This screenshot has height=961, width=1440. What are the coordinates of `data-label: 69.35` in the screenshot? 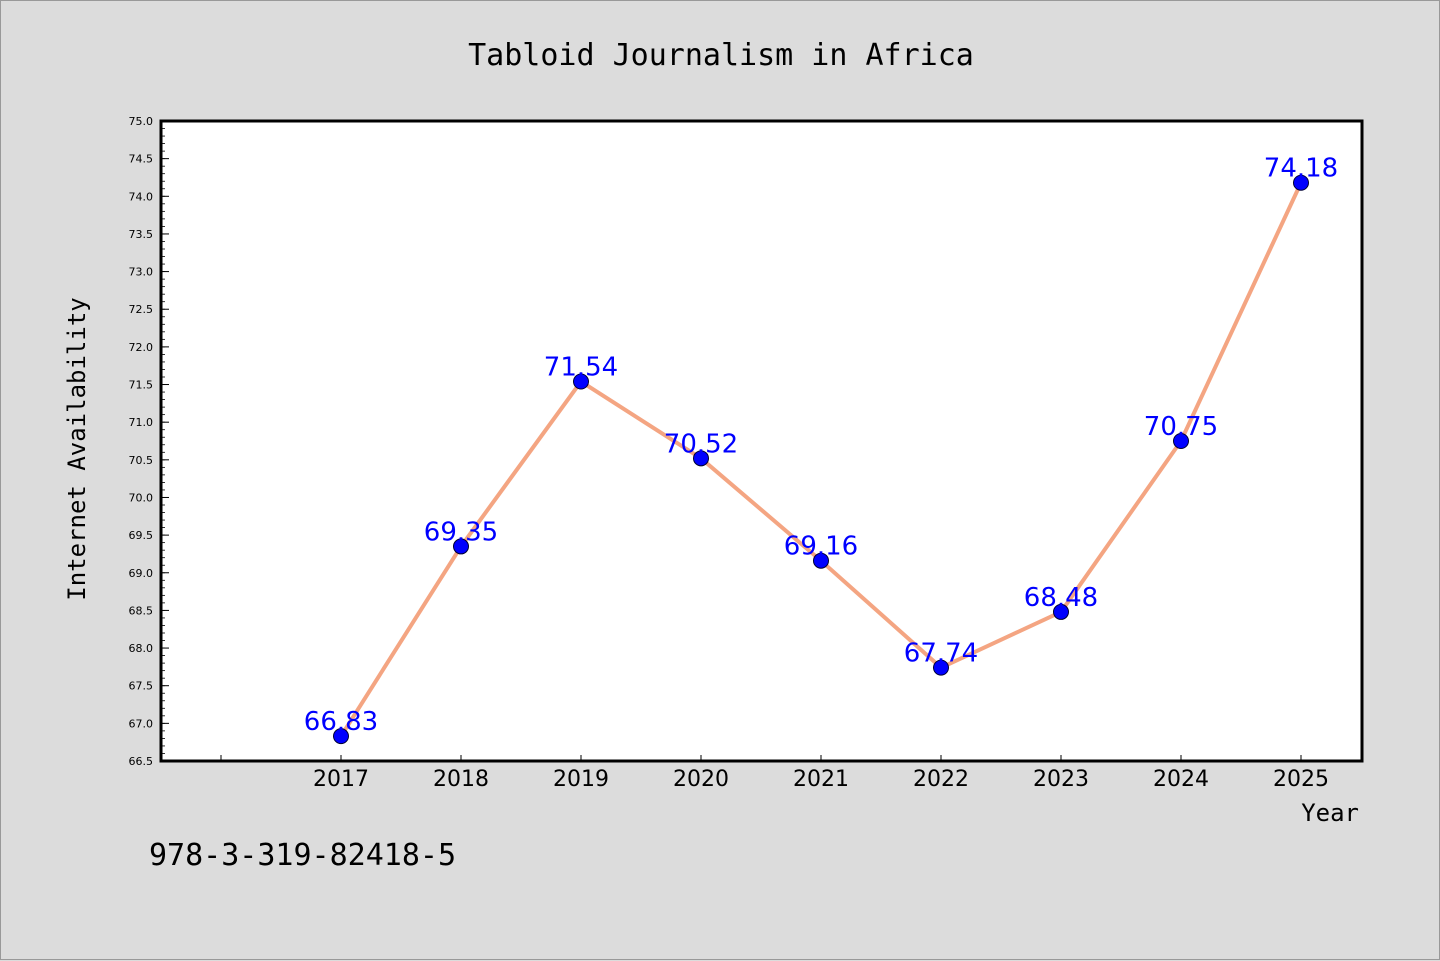 It's located at (461, 532).